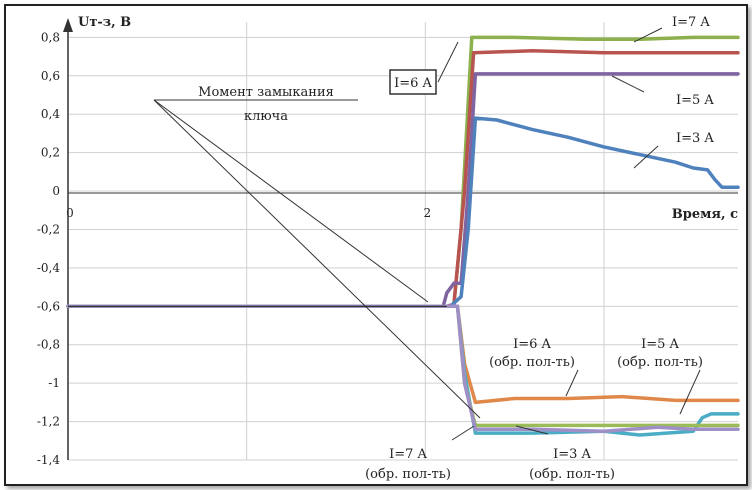 This screenshot has height=490, width=752. I want to click on i7-leader, so click(648, 35).